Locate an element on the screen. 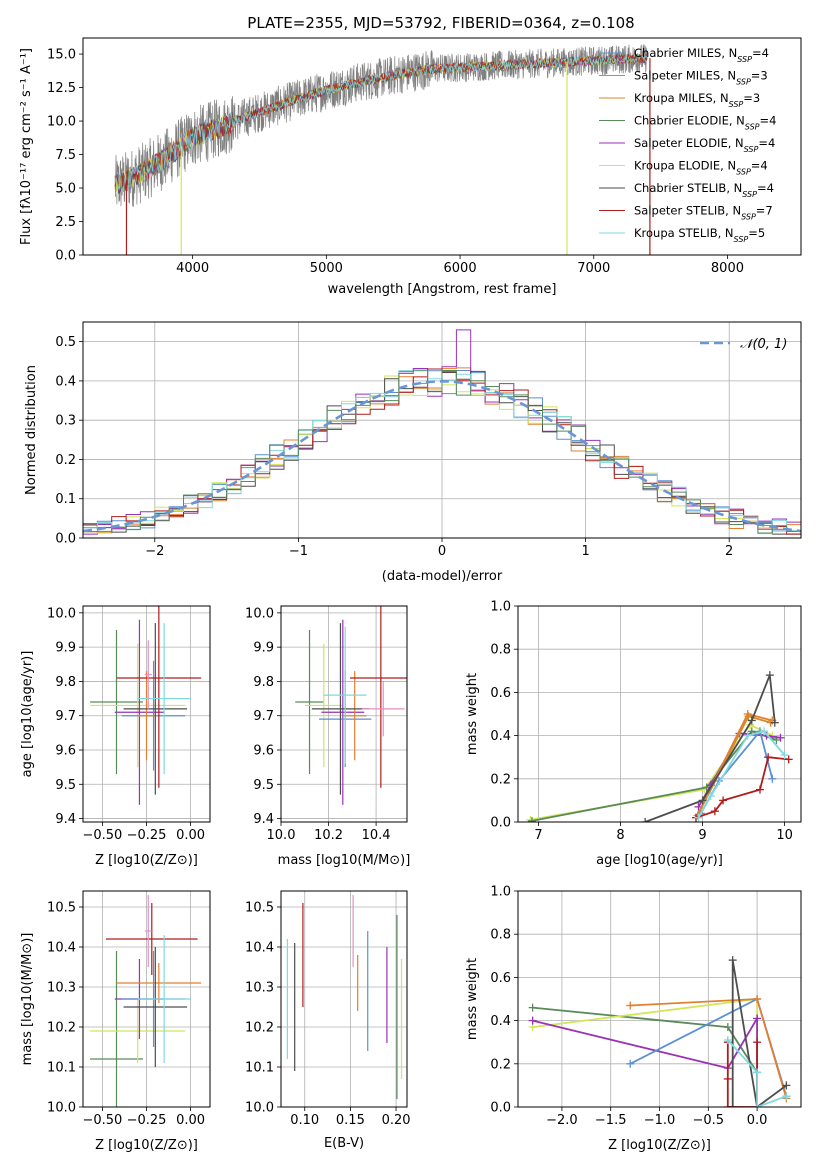 The height and width of the screenshot is (1170, 819). mass_vs_Z-frame is located at coordinates (146, 999).